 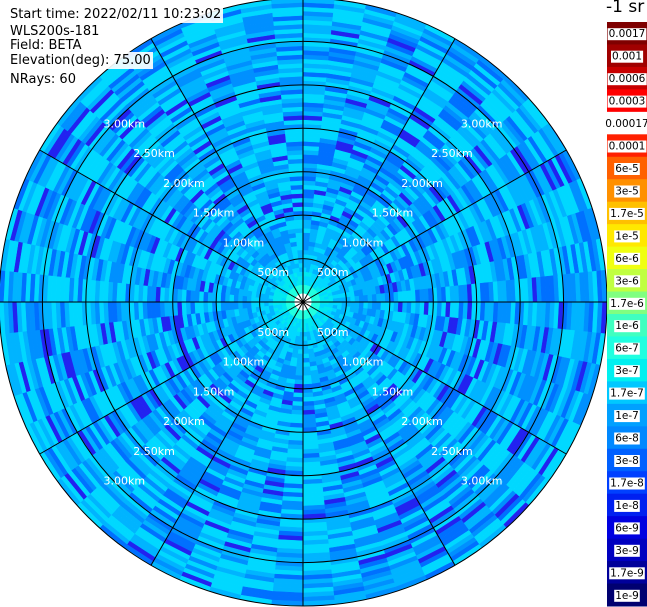 What do you see at coordinates (627, 169) in the screenshot?
I see `colorbar-tick-label: 6e-5` at bounding box center [627, 169].